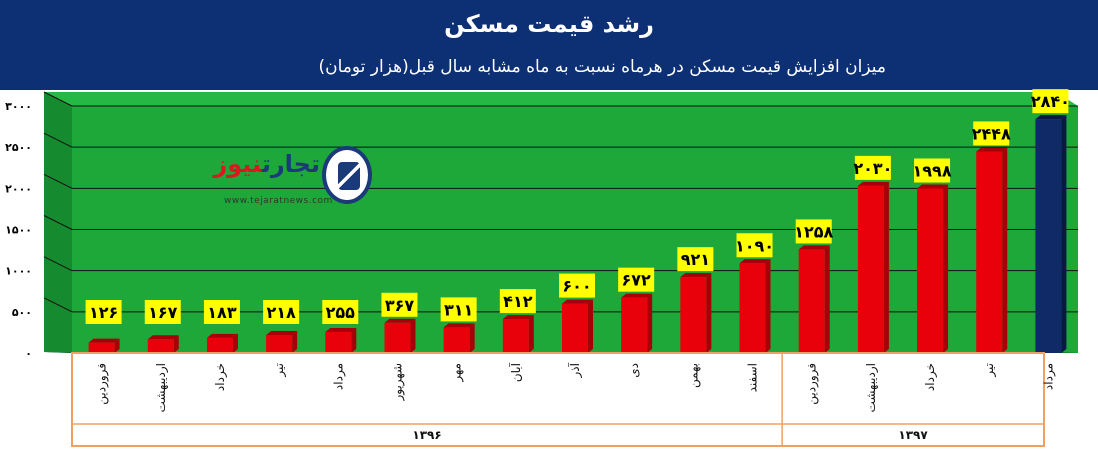 This screenshot has height=449, width=1098. I want to click on value-label: ۱۲۶, so click(103, 312).